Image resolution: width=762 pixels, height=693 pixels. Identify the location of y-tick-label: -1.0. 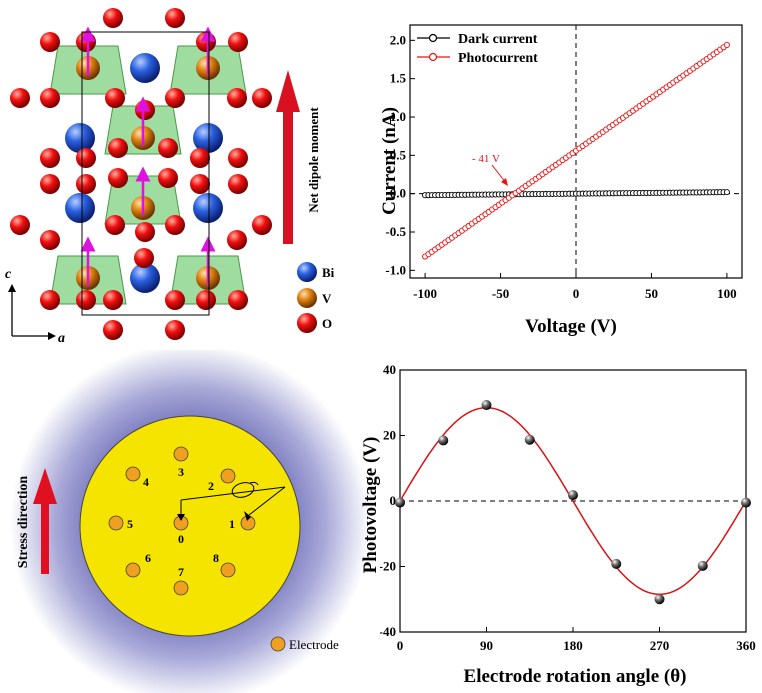
(395, 269).